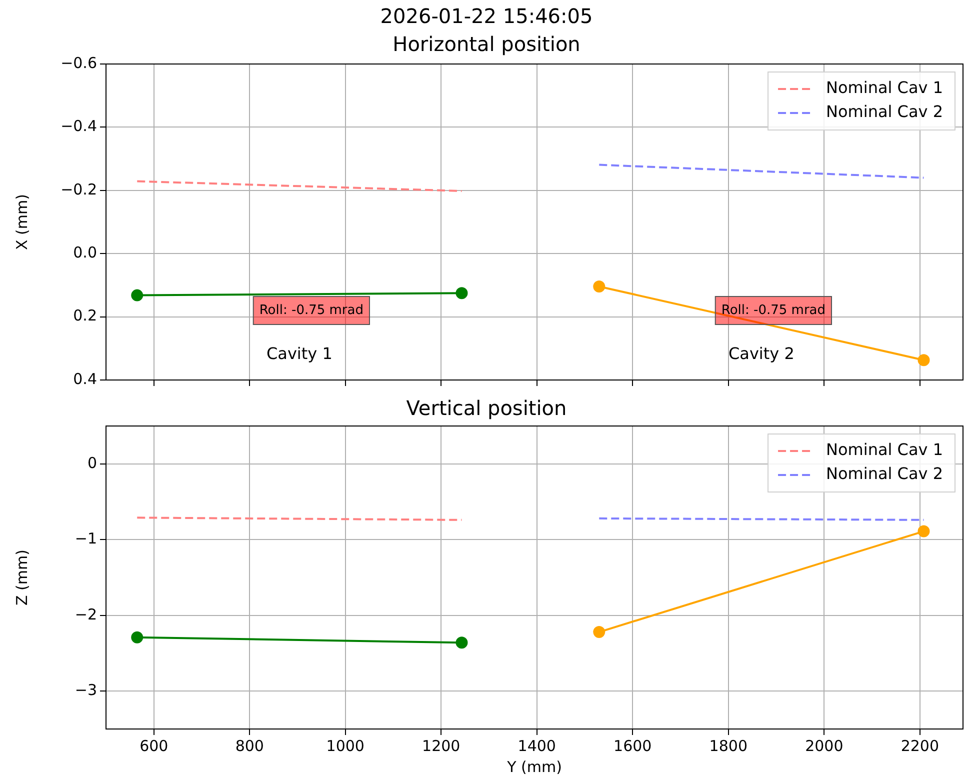 This screenshot has height=781, width=971. Describe the element at coordinates (249, 745) in the screenshot. I see `x-tick-label: 800` at that location.